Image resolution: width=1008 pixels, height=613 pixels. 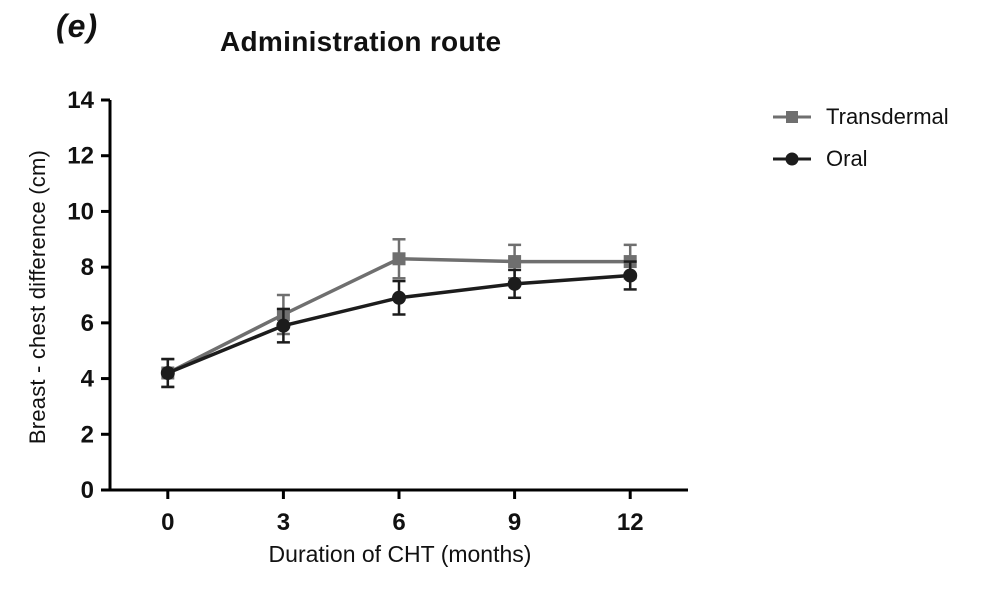 What do you see at coordinates (87, 267) in the screenshot?
I see `y-tick-label: 8` at bounding box center [87, 267].